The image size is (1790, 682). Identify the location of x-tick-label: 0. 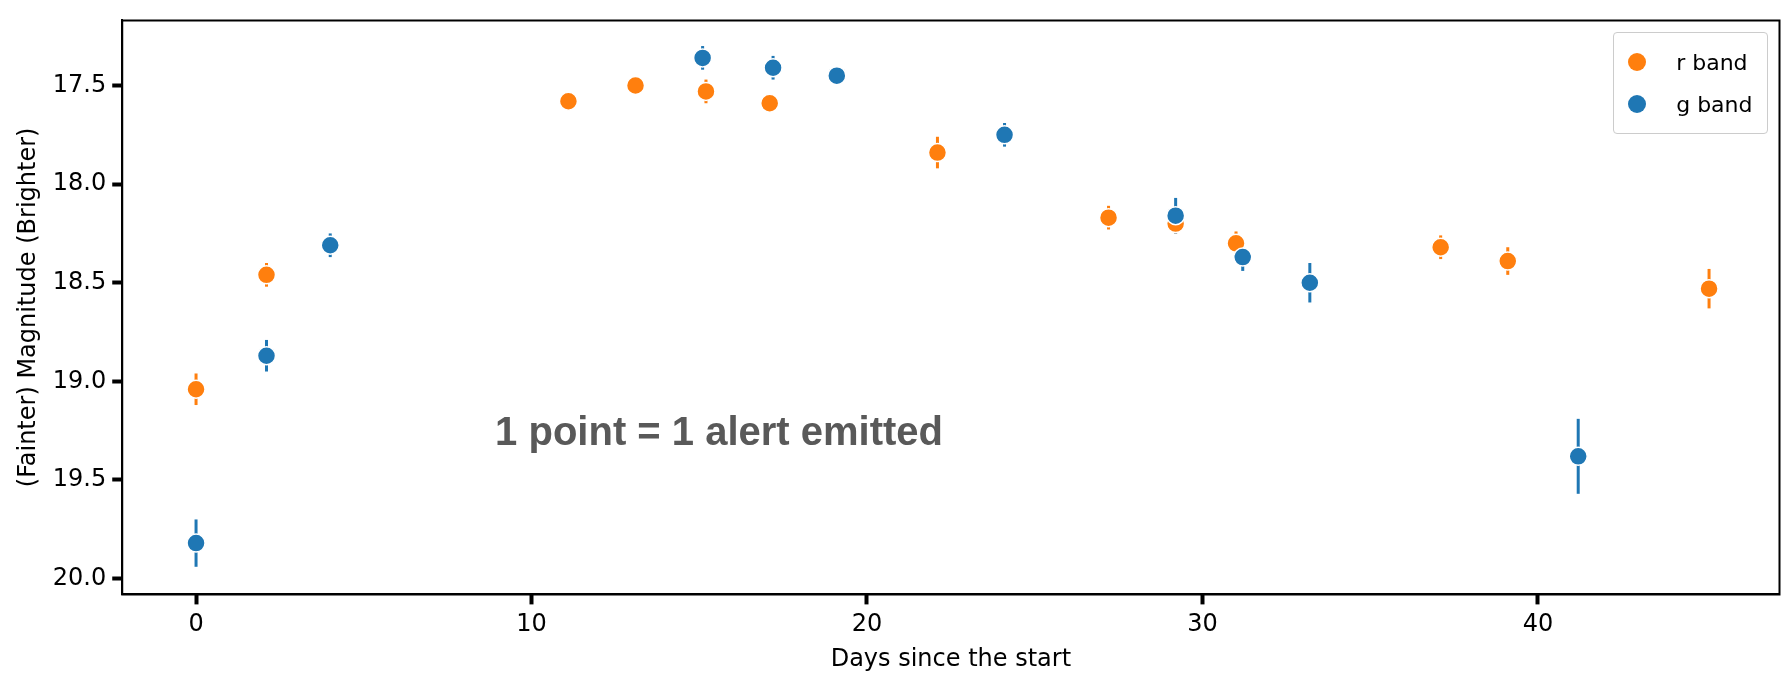
(196, 623).